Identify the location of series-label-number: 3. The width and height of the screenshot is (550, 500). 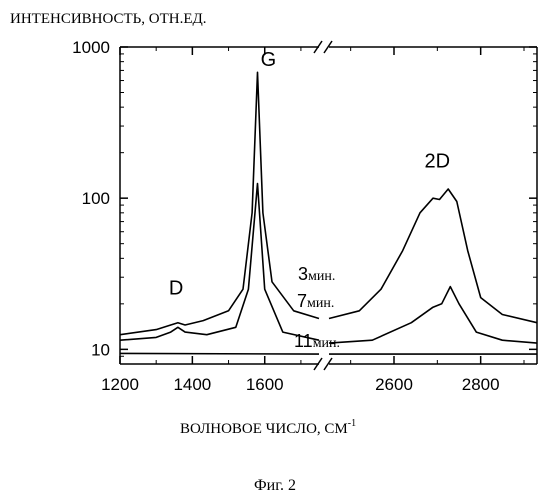
(303, 274).